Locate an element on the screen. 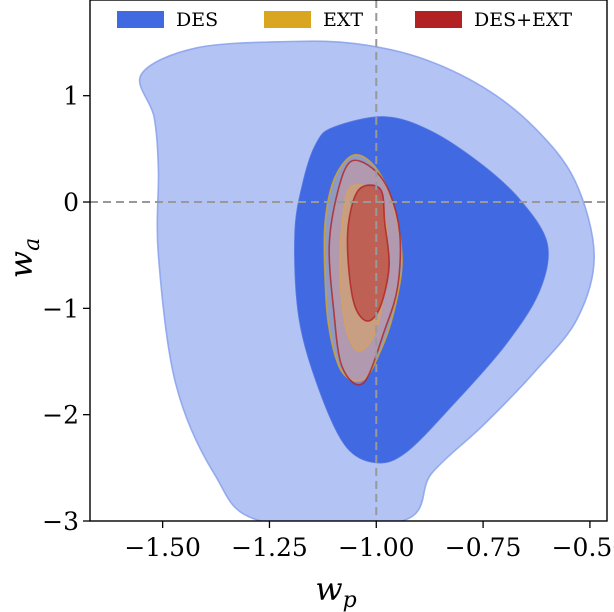  legend: DES EXT DES+EXT is located at coordinates (344, 20).